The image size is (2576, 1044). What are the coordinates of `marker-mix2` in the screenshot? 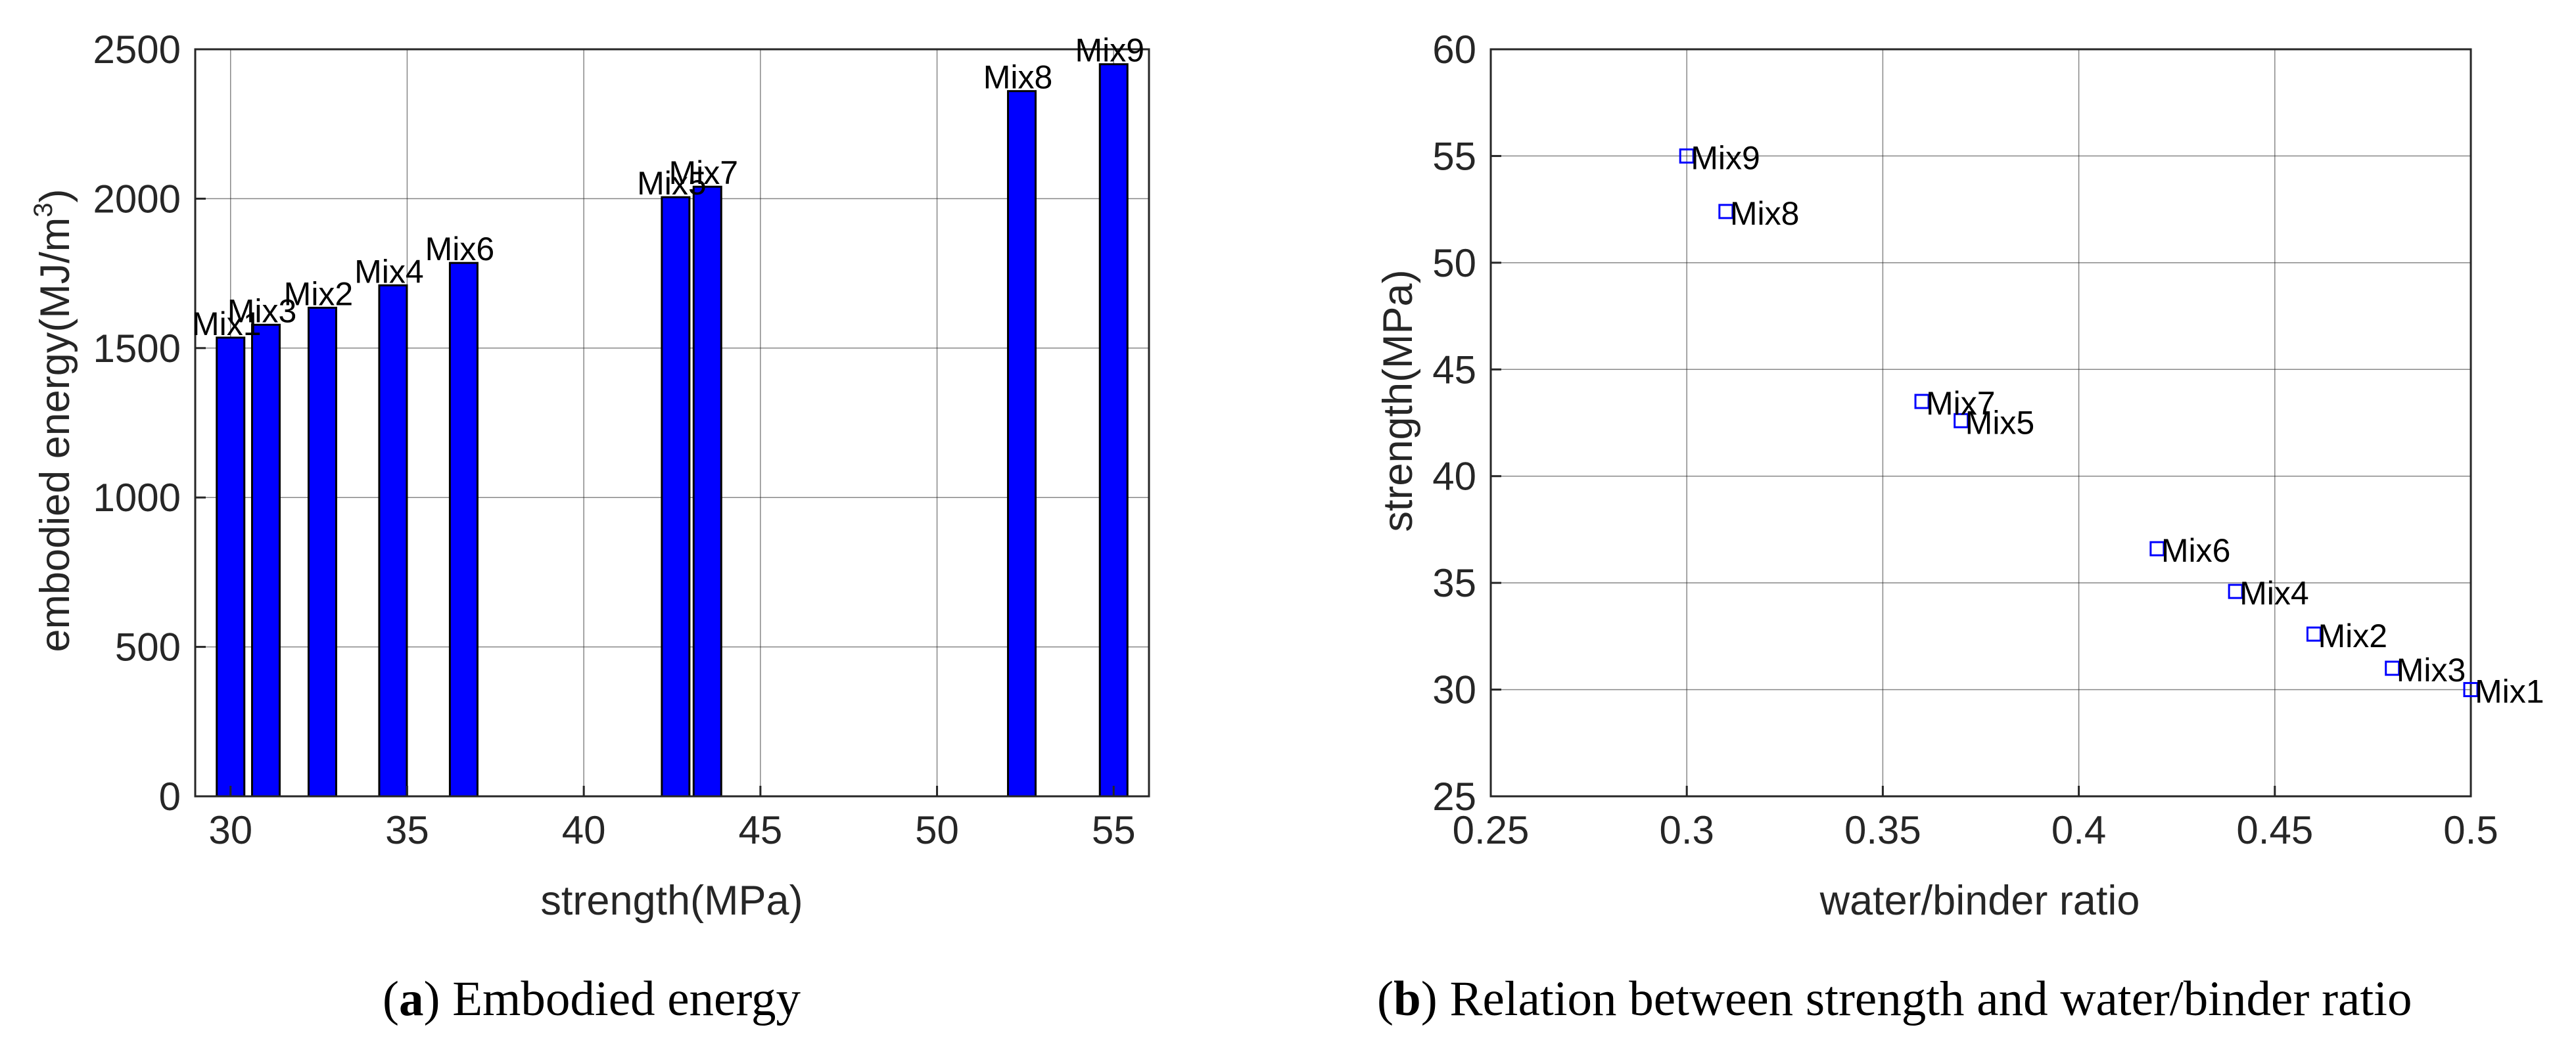 It's located at (2314, 634).